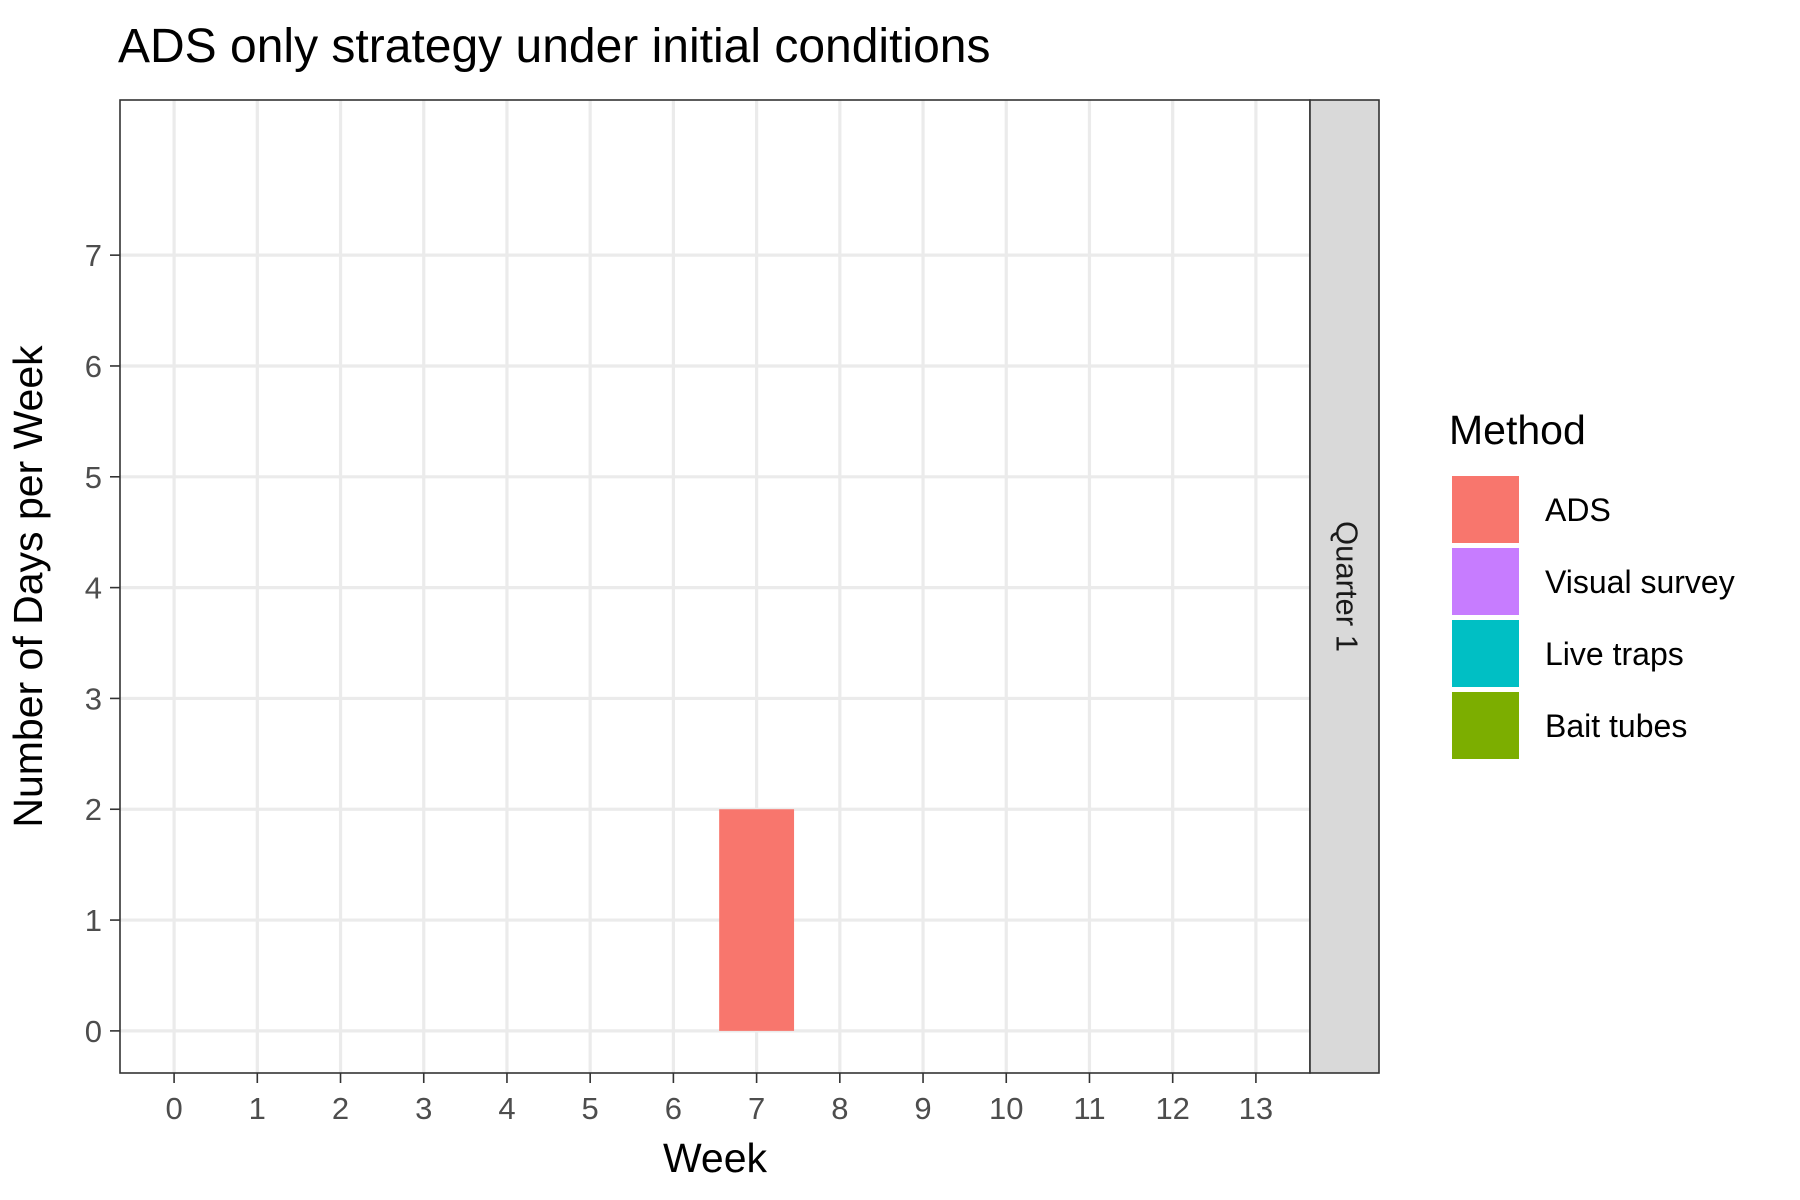  What do you see at coordinates (102, 643) in the screenshot?
I see `y-axis: 0 1 2 3 4 5 6 7` at bounding box center [102, 643].